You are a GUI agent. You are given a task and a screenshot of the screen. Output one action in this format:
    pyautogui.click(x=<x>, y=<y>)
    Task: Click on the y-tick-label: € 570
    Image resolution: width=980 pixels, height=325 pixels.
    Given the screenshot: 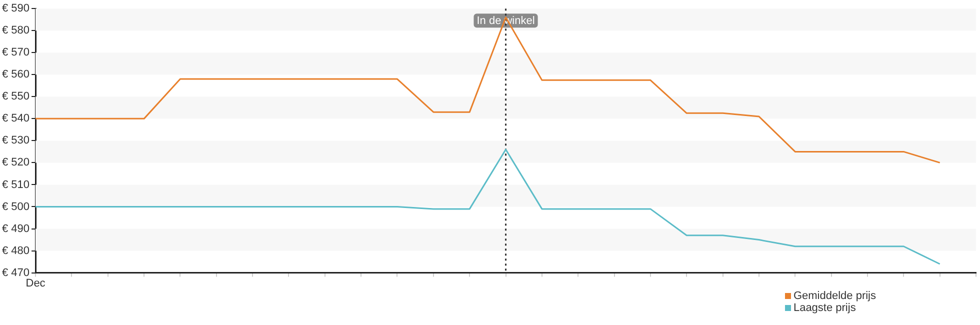 What is the action you would take?
    pyautogui.click(x=16, y=52)
    